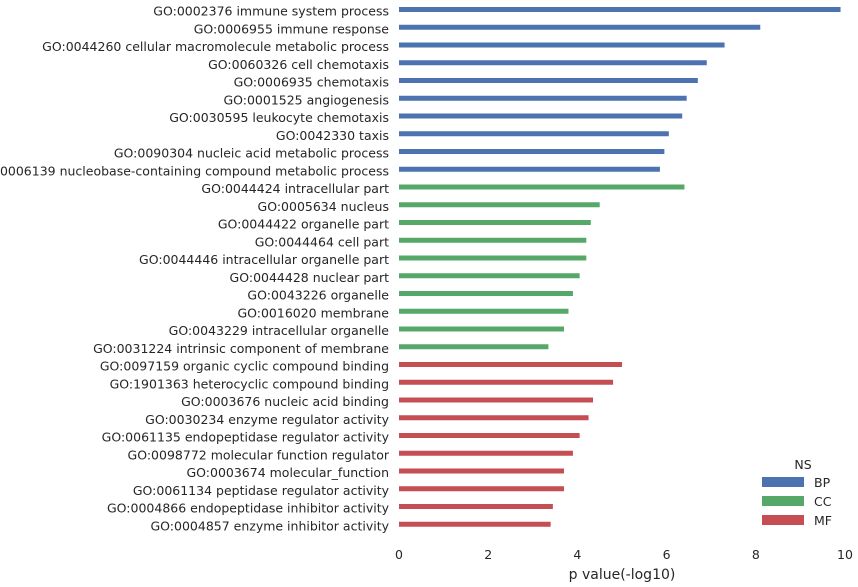 The image size is (858, 587). I want to click on x-tick-label: 8, so click(756, 554).